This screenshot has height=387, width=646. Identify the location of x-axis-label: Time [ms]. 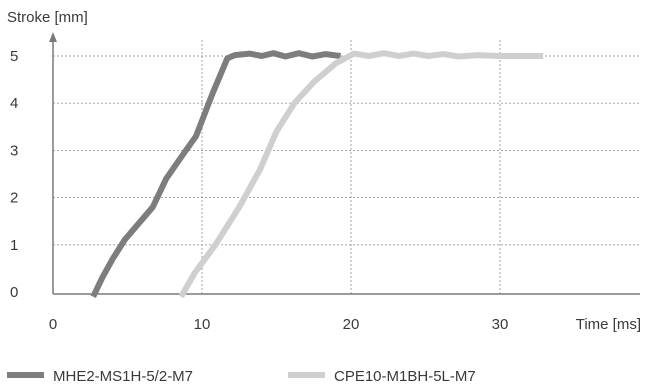
(608, 324).